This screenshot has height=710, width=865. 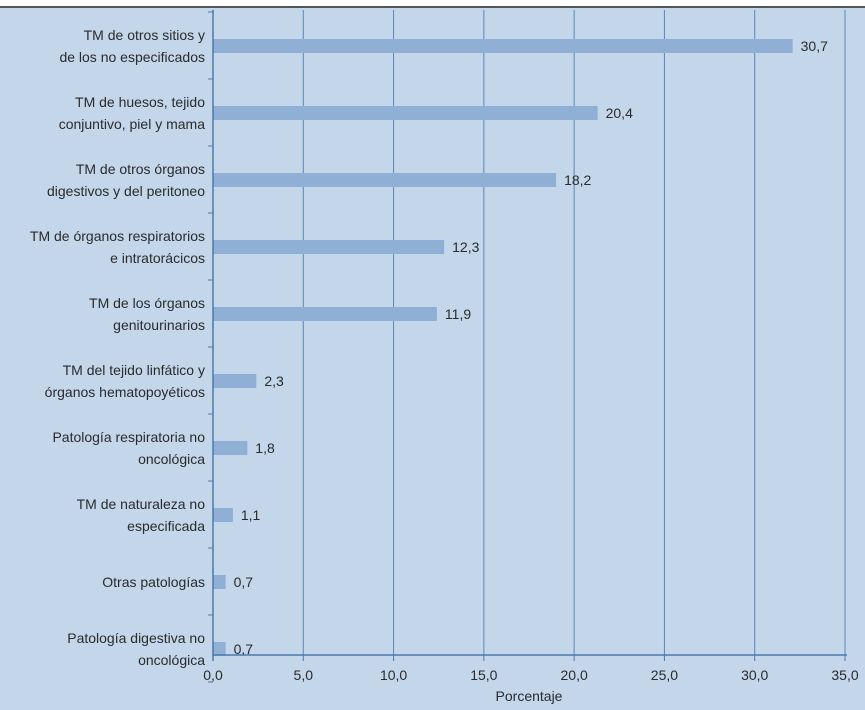 I want to click on x-ticks: 0,0 5,0 10,0 15,0 20,0 25,0 30,0 35,0, so click(x=531, y=669).